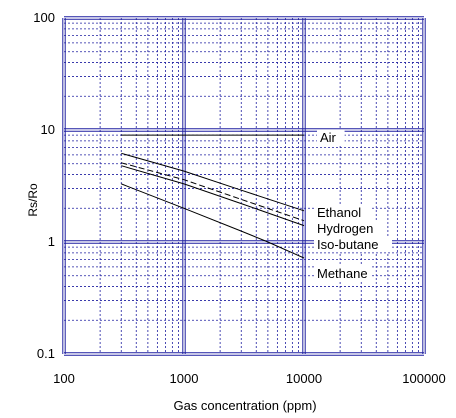  I want to click on x-tick-label: 100000, so click(423, 378).